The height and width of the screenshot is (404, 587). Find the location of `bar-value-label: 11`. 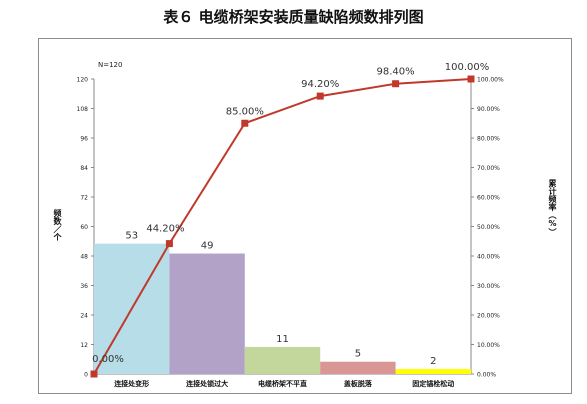

bar-value-label: 11 is located at coordinates (282, 339).